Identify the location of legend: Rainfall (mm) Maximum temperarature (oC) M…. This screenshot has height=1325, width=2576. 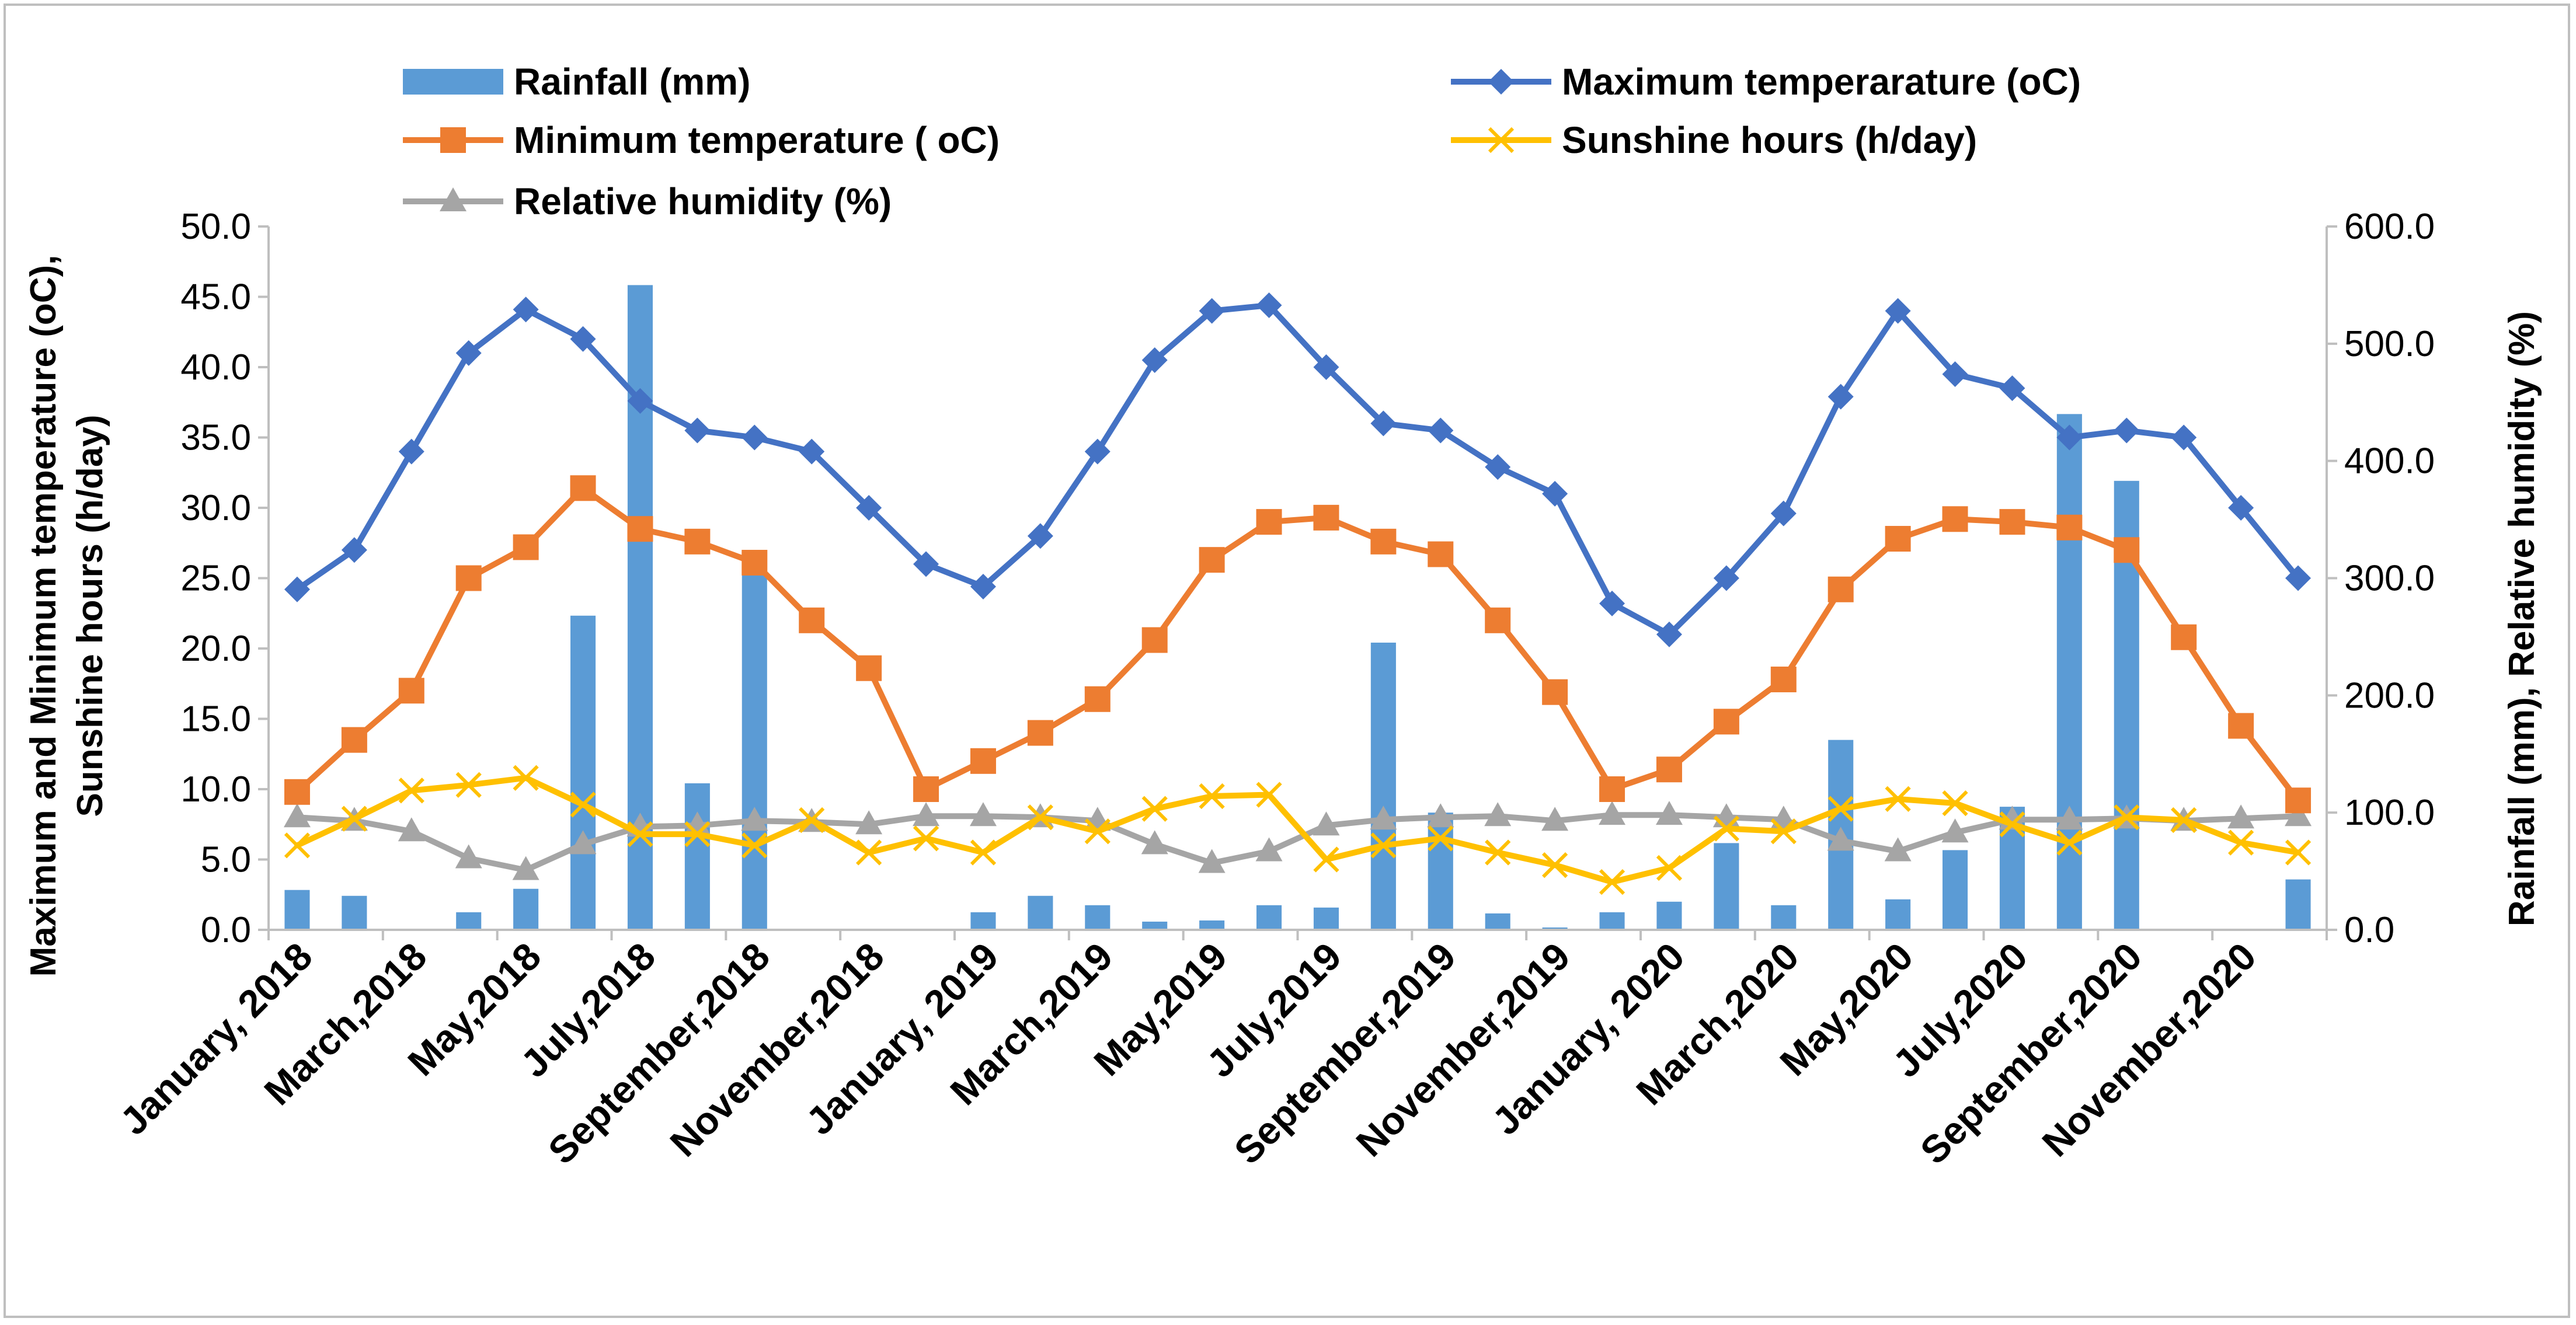
(1242, 141).